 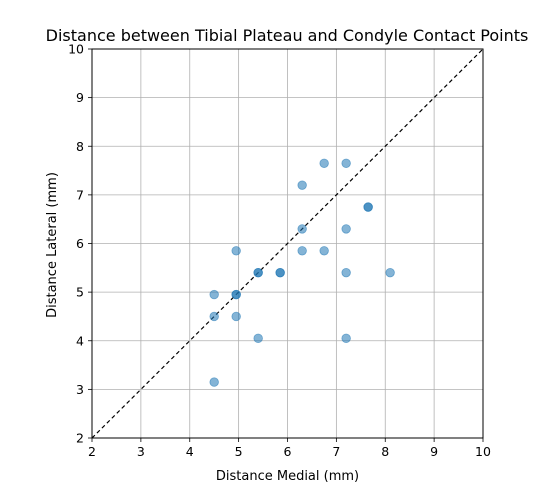 What do you see at coordinates (80, 97) in the screenshot?
I see `y-tick-label: 9` at bounding box center [80, 97].